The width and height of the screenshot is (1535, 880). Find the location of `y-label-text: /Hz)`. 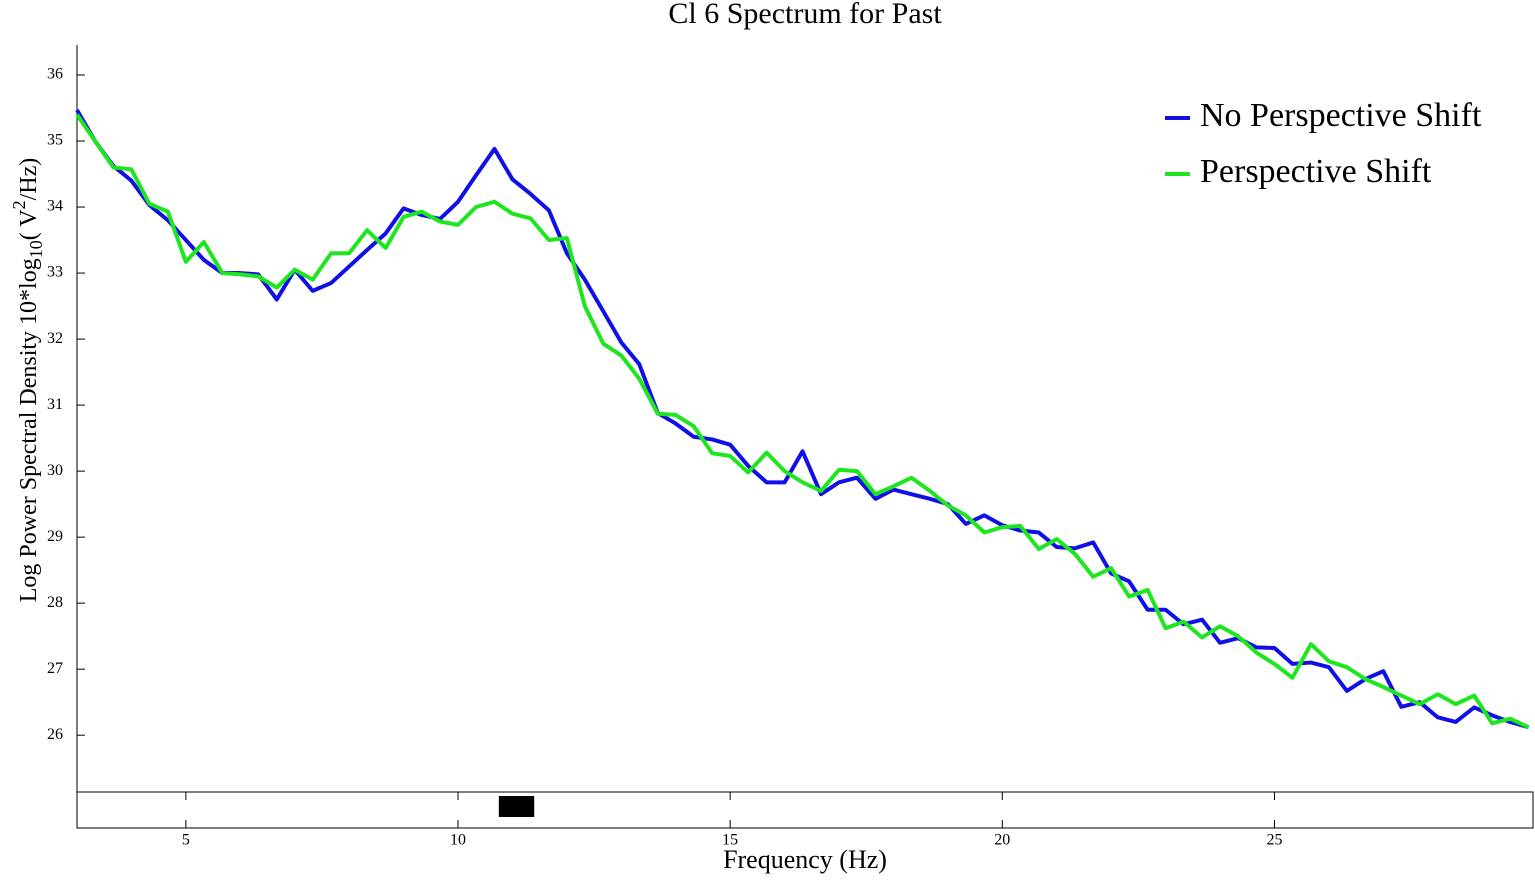

y-label-text: /Hz) is located at coordinates (29, 179).